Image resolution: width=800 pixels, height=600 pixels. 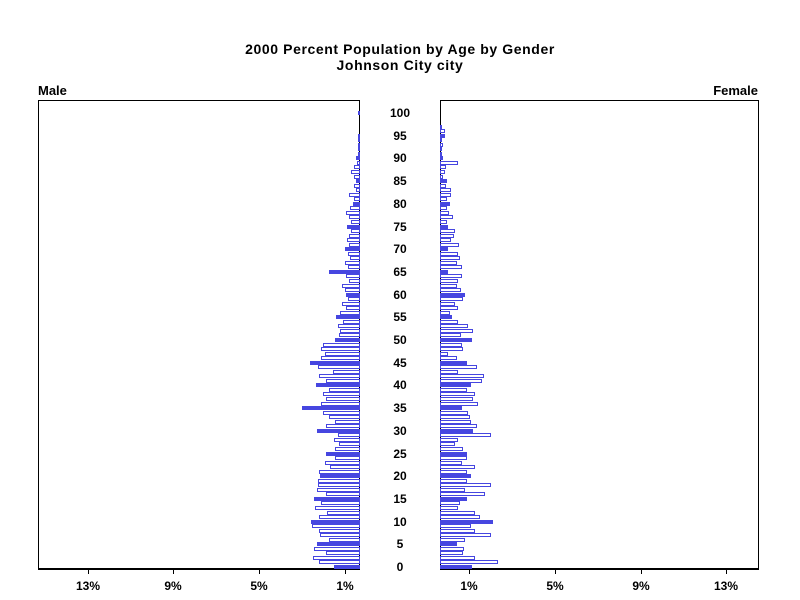 What do you see at coordinates (400, 498) in the screenshot?
I see `age-tick-label-15: 15` at bounding box center [400, 498].